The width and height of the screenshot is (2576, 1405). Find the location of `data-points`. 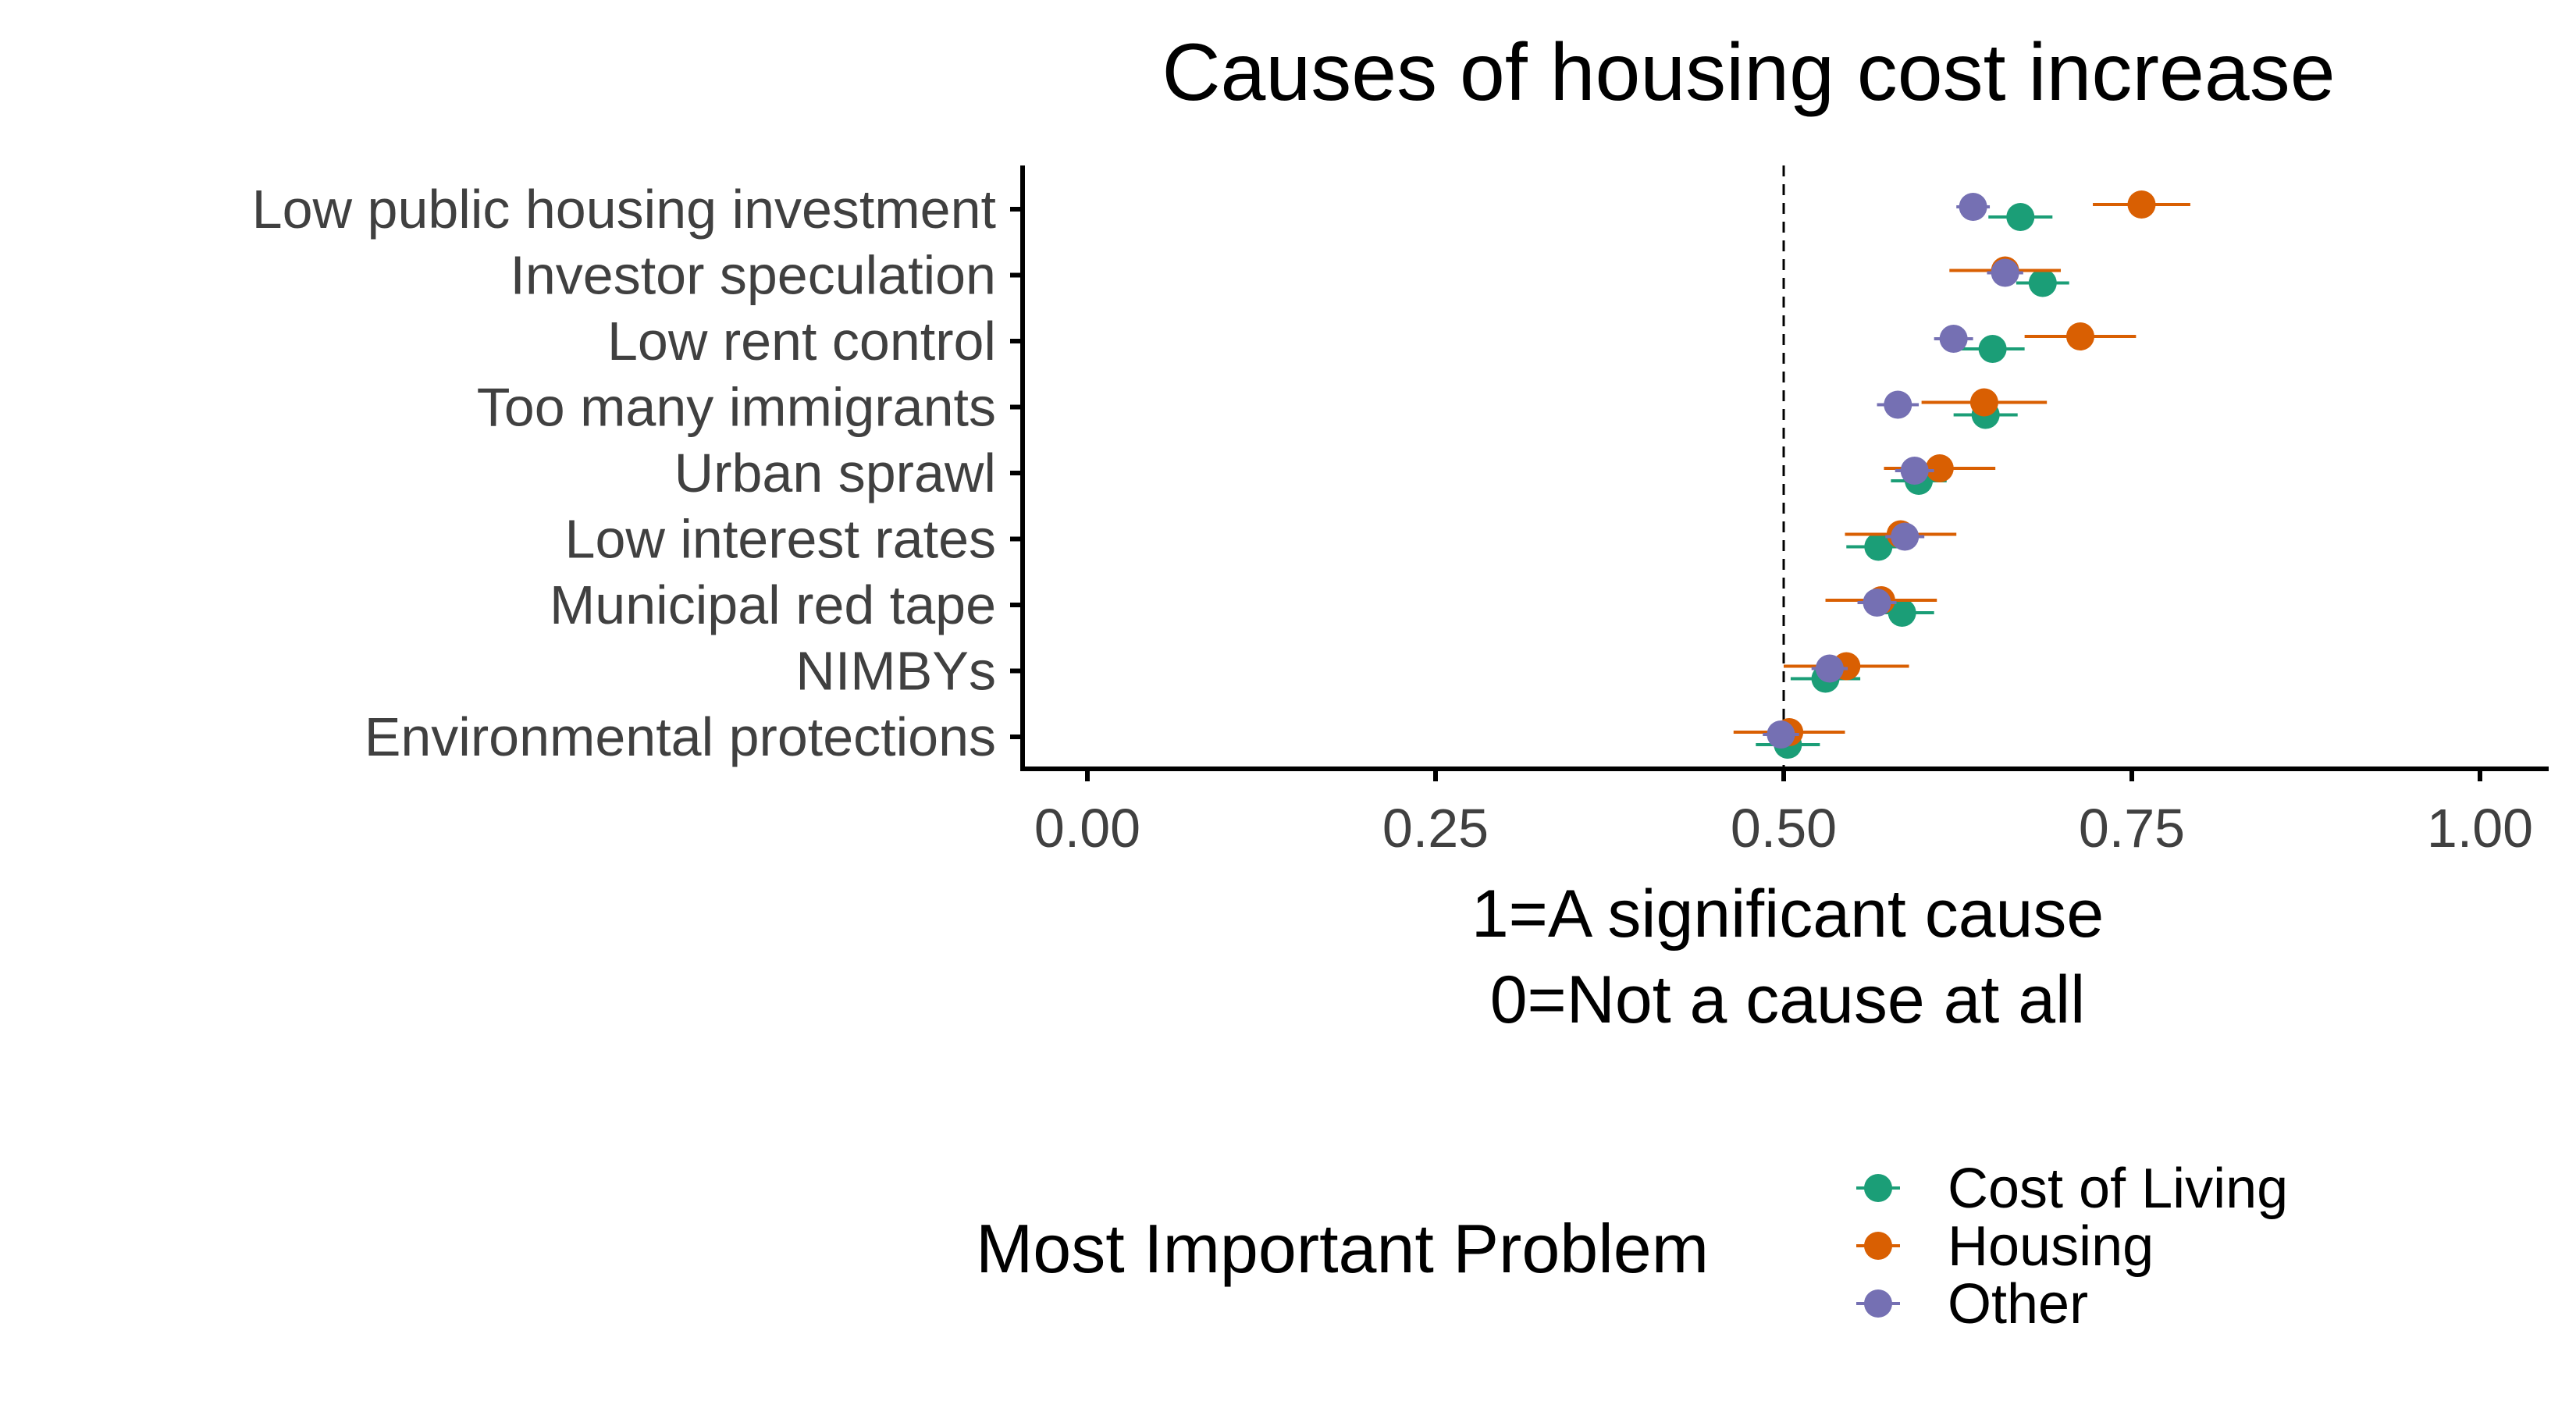

data-points is located at coordinates (1961, 475).